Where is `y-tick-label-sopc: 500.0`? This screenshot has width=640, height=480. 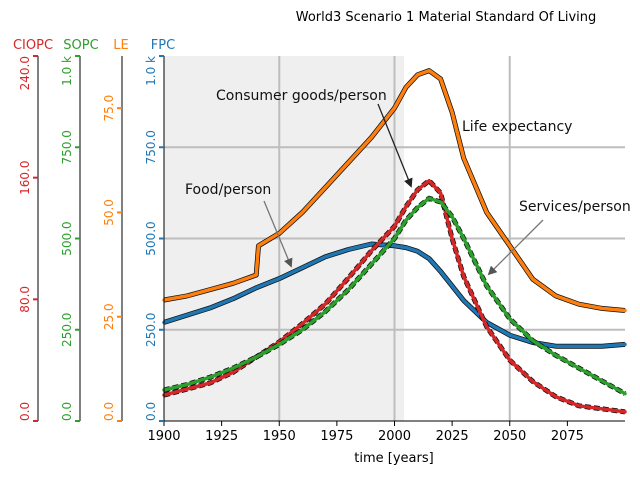 y-tick-label-sopc: 500.0 is located at coordinates (67, 238).